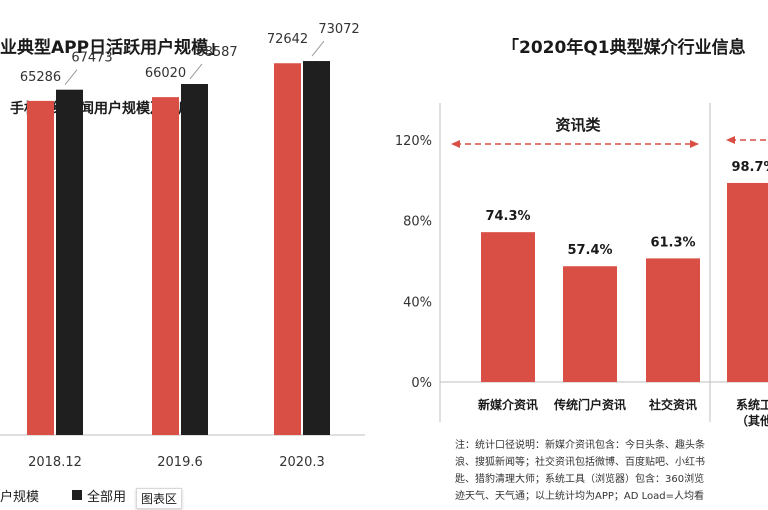 Image resolution: width=768 pixels, height=510 pixels. I want to click on group-label: 资讯类, so click(578, 125).